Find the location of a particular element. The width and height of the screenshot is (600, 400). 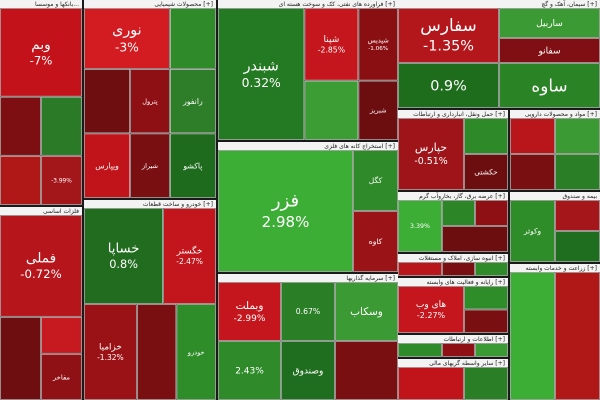

sector: انبوه سازی، املاک و مستغلات [+] is located at coordinates (453, 265).